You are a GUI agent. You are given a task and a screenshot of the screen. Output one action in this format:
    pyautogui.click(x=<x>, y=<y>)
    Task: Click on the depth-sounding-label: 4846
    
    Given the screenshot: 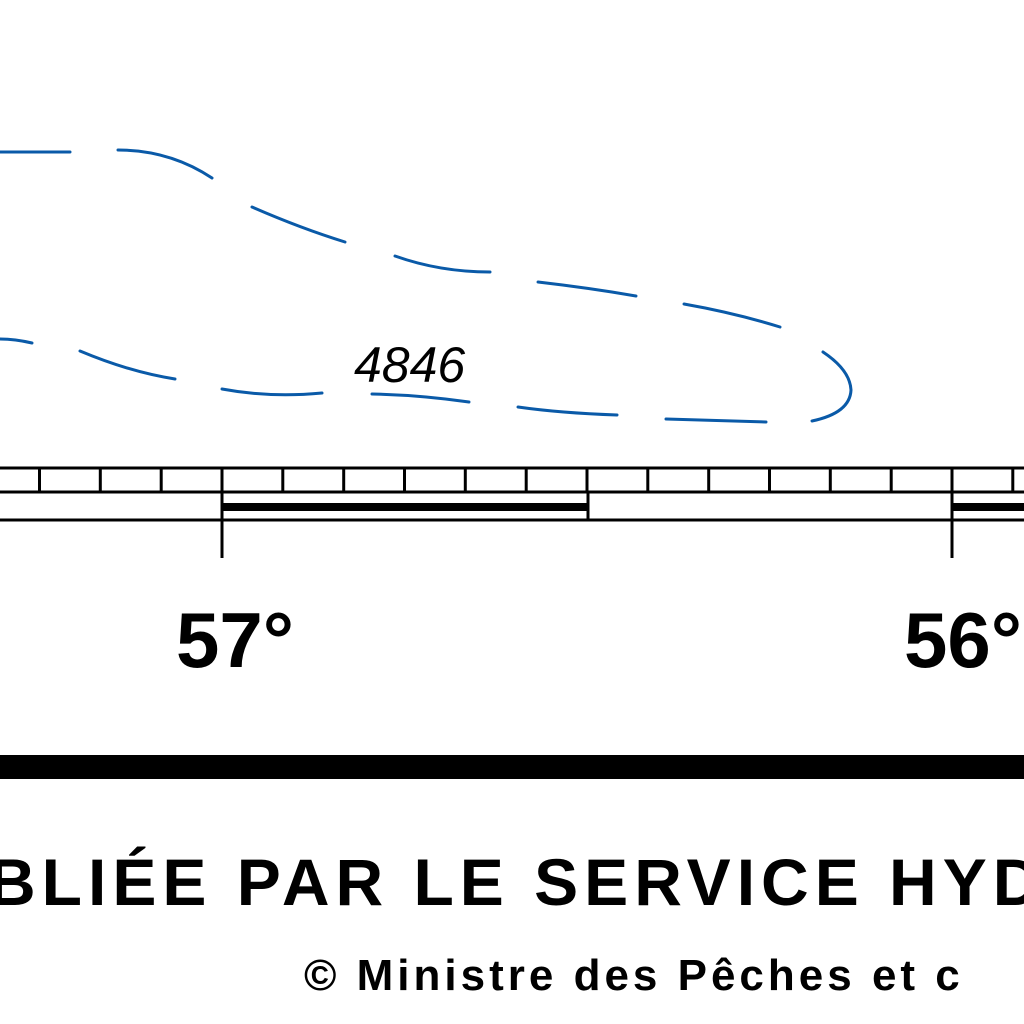 What is the action you would take?
    pyautogui.click(x=409, y=365)
    